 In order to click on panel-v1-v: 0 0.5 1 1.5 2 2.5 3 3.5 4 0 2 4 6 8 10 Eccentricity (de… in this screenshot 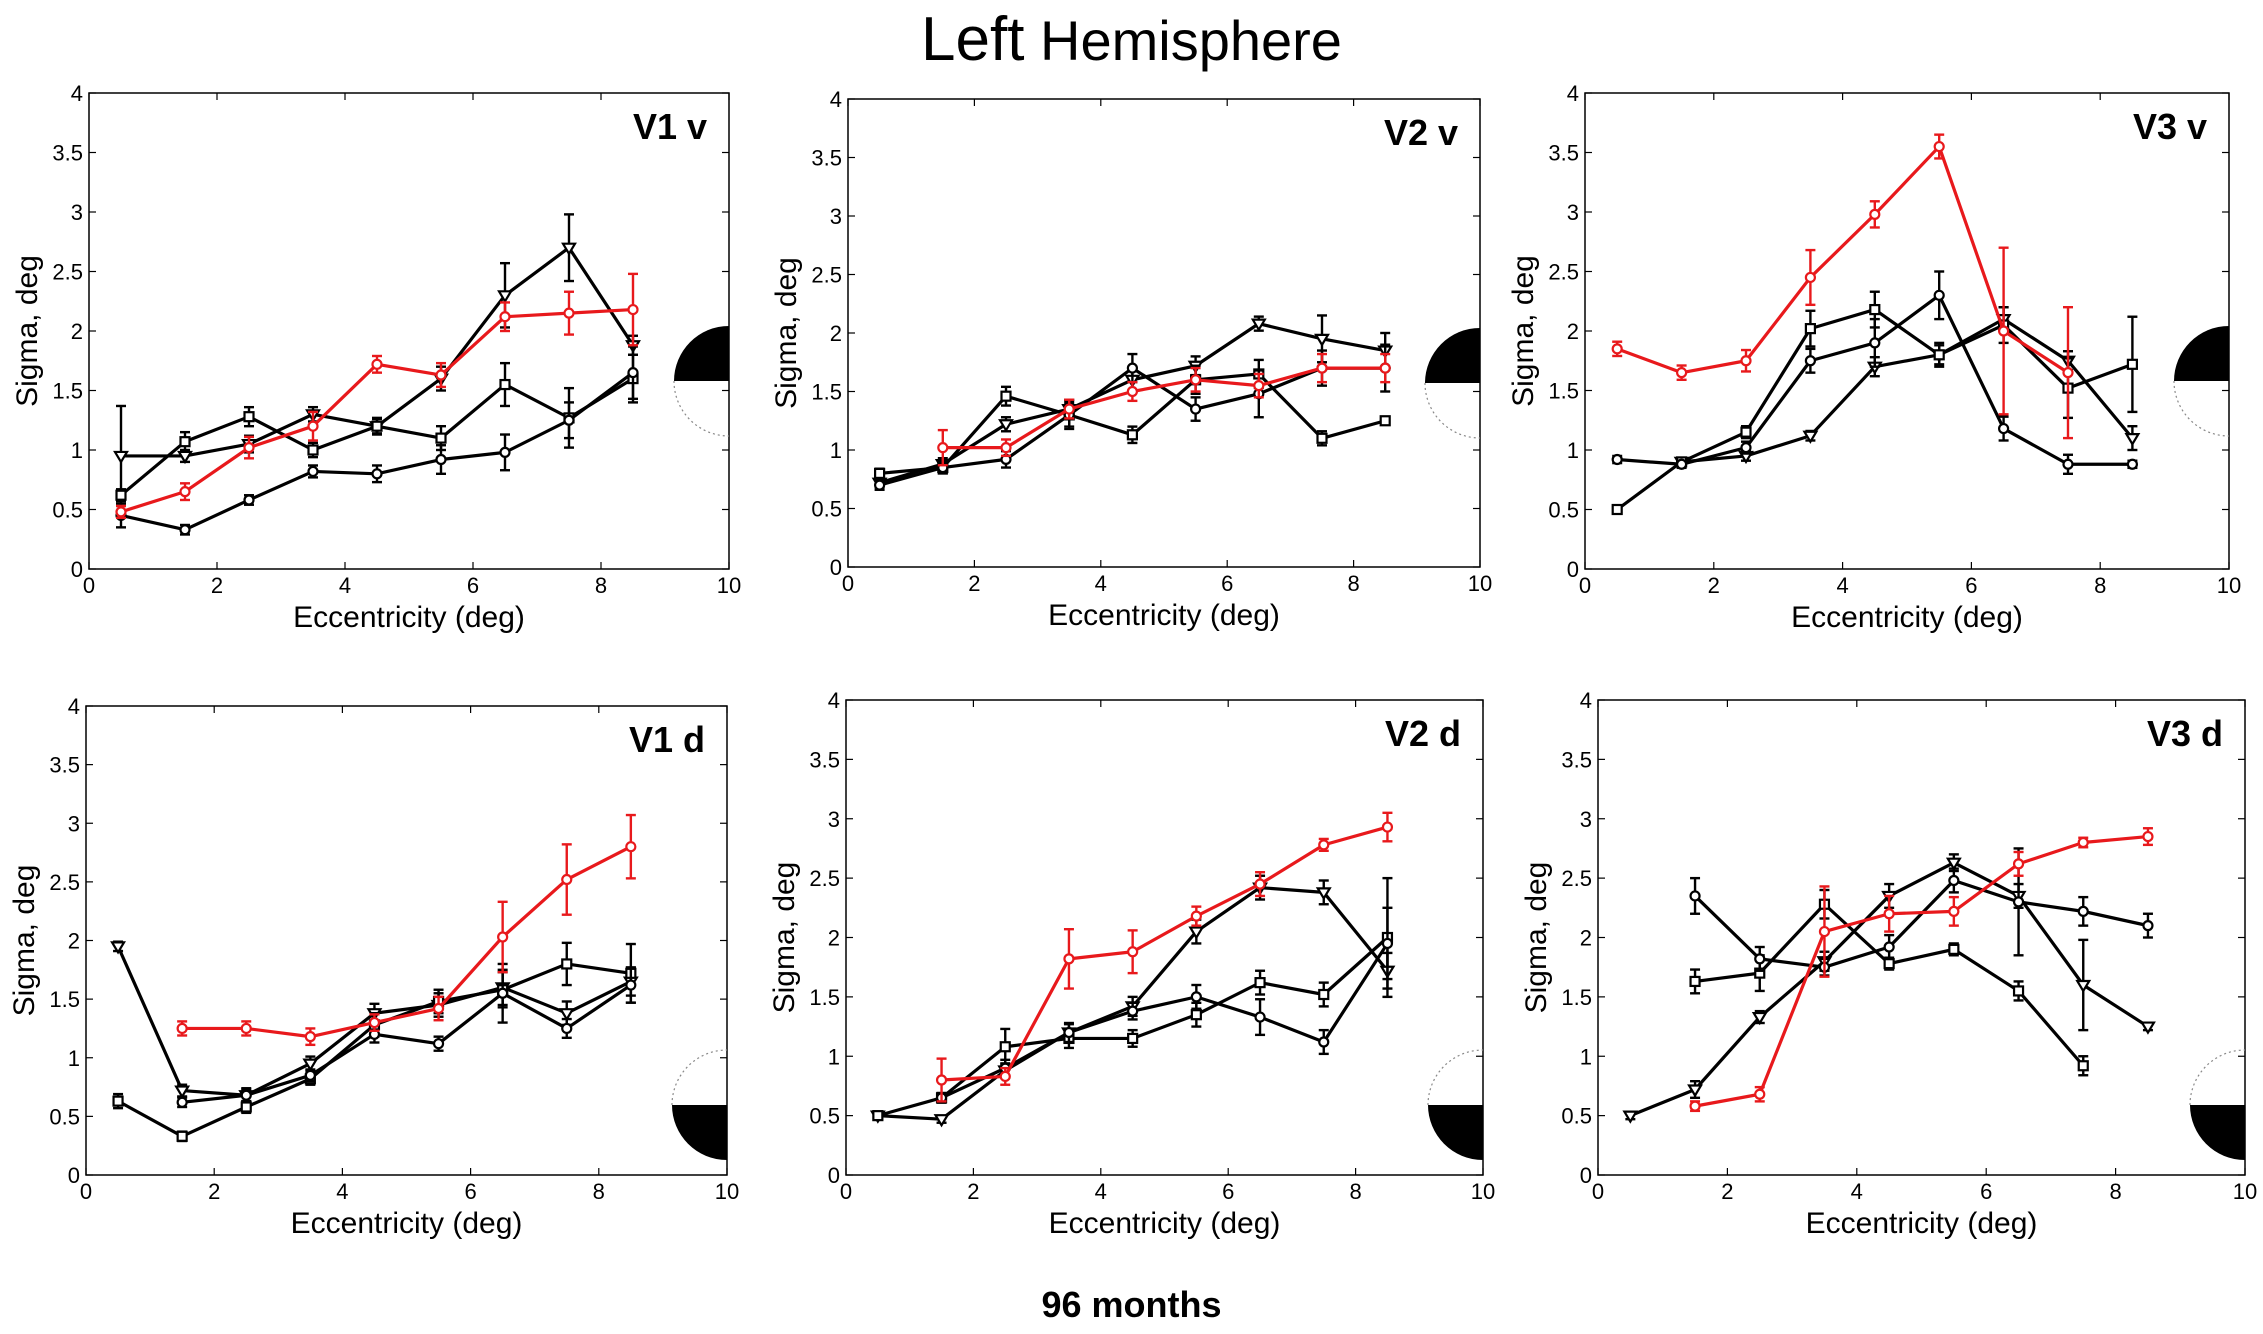, I will do `click(376, 357)`.